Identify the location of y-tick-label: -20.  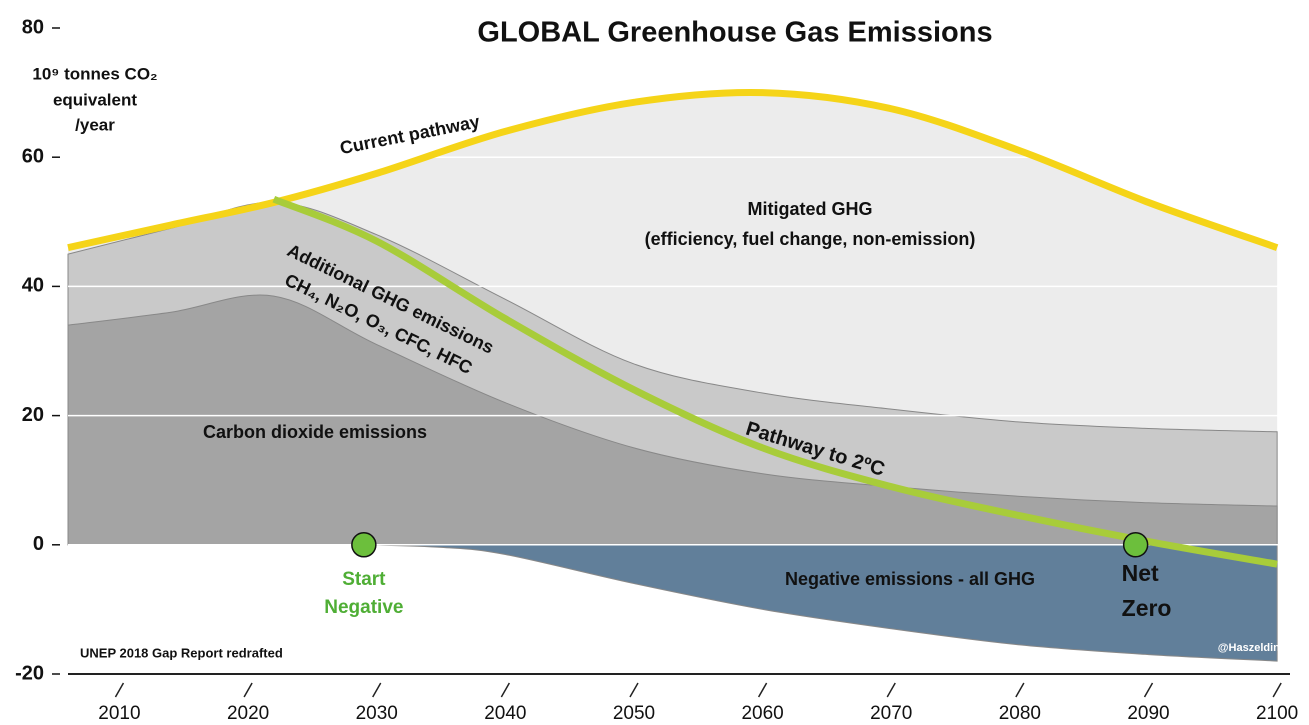
(29, 673).